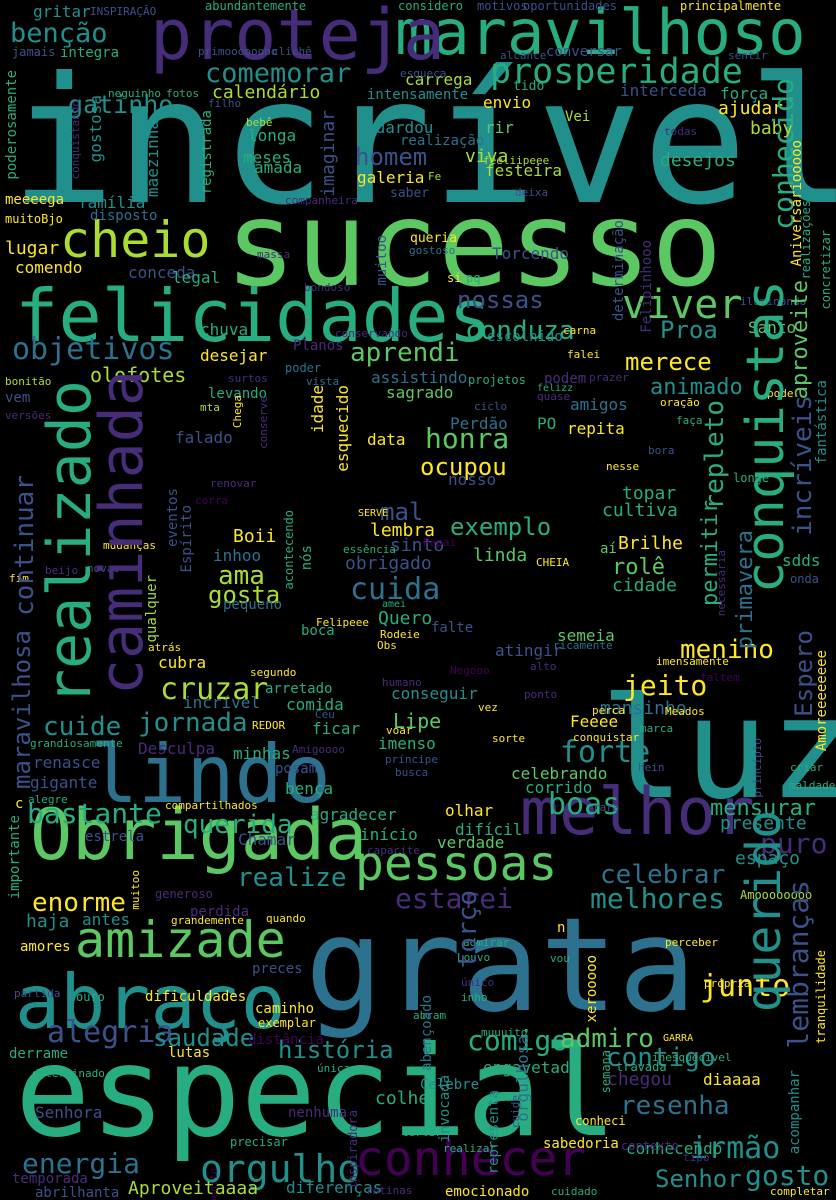 The image size is (836, 1200). What do you see at coordinates (515, 1112) in the screenshot?
I see `word-cuide2: cuide` at bounding box center [515, 1112].